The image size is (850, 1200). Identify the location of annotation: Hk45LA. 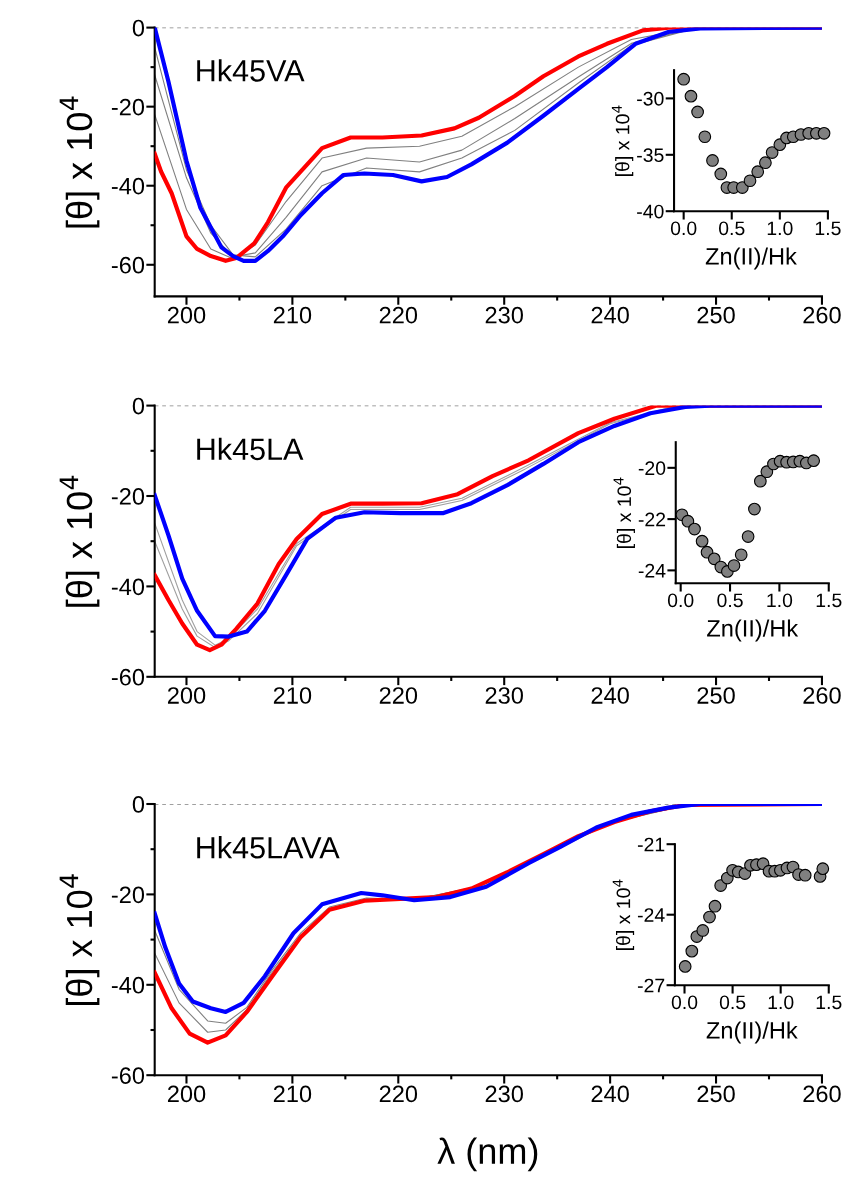
(250, 449).